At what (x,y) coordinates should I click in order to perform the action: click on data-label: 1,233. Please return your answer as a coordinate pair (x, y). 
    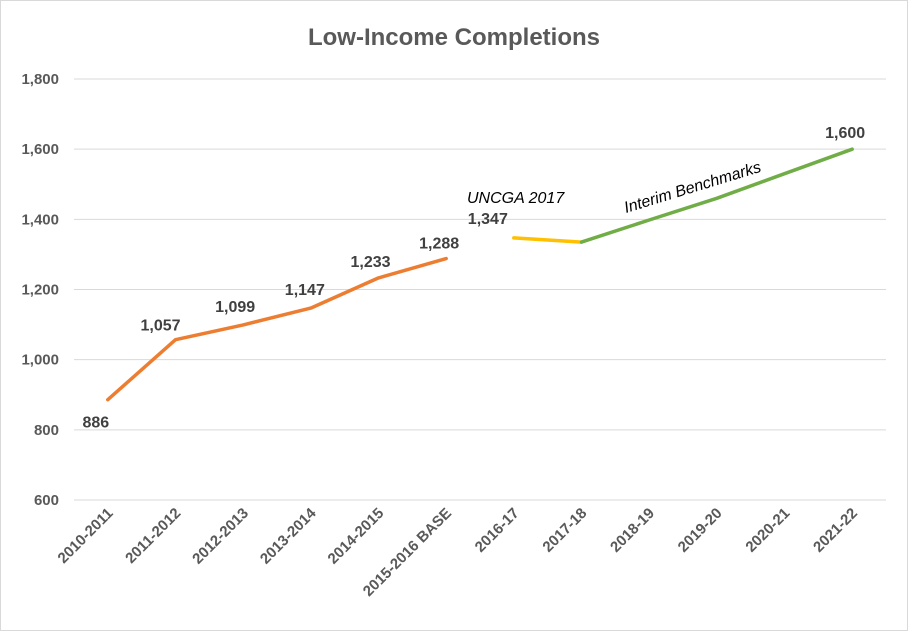
    Looking at the image, I should click on (370, 262).